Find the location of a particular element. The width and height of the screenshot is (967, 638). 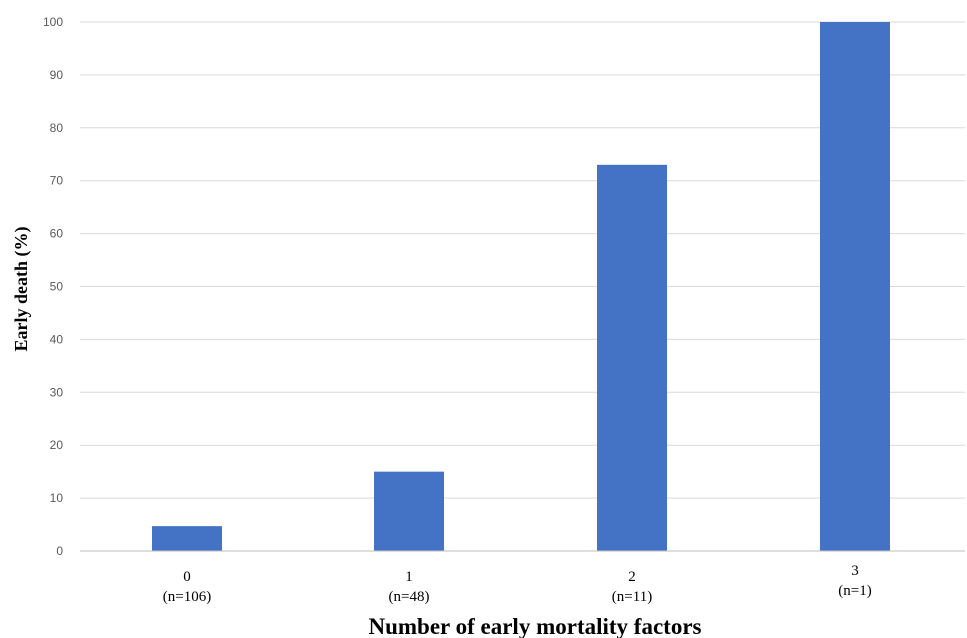

x-category-count-label: (n=48) is located at coordinates (409, 597).